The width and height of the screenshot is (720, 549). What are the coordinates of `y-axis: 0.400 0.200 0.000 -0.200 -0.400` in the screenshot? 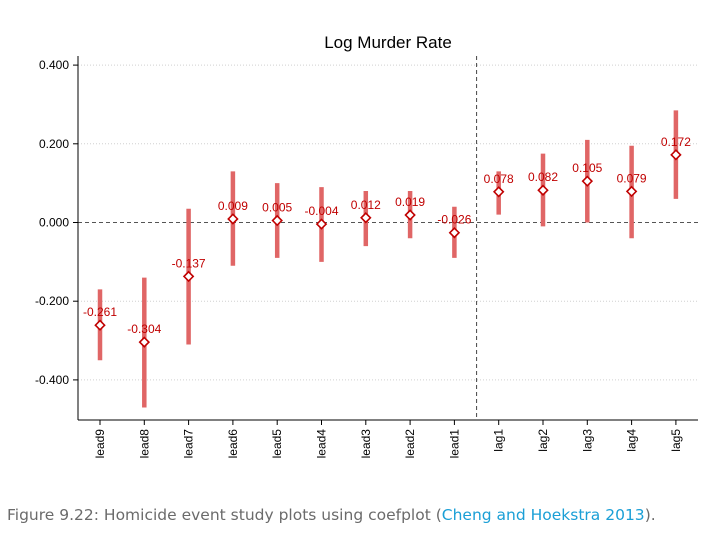 It's located at (57, 238).